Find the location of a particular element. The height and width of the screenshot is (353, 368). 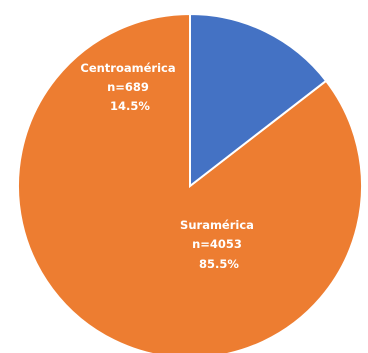

centroamerica-n: n=689 is located at coordinates (128, 87).